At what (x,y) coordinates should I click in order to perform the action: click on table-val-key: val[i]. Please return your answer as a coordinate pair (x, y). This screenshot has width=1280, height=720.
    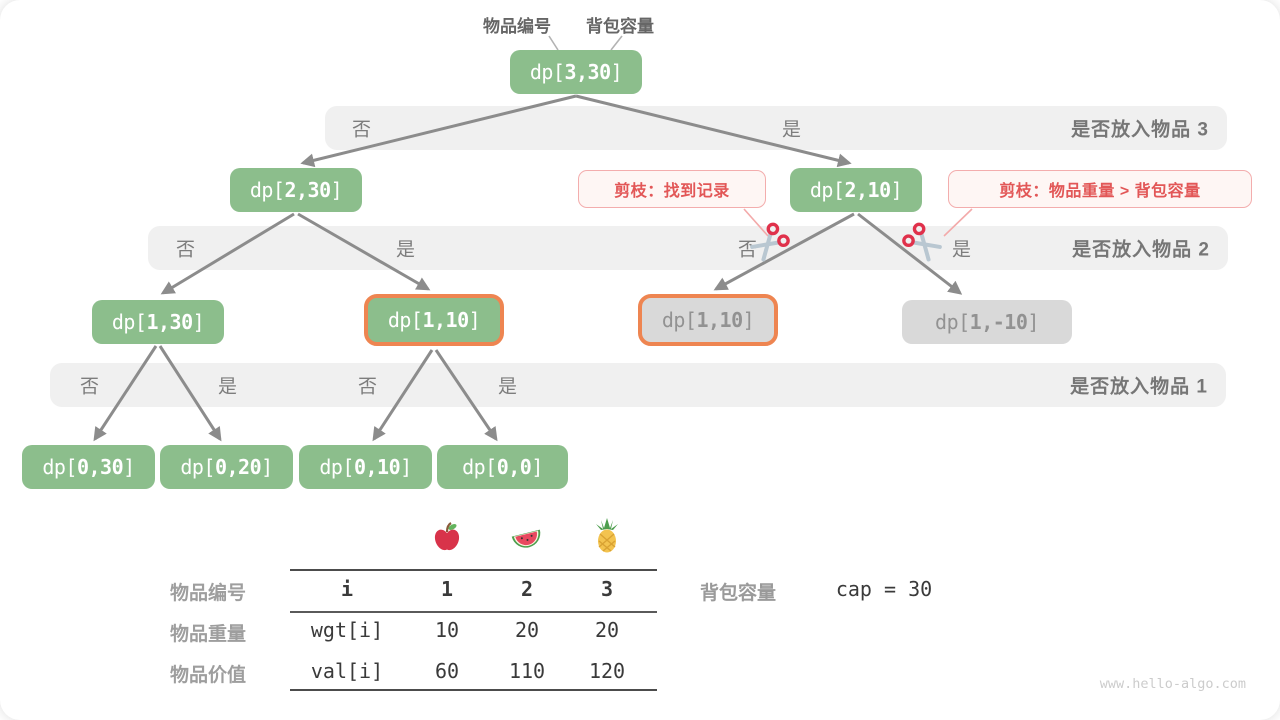
    Looking at the image, I should click on (347, 671).